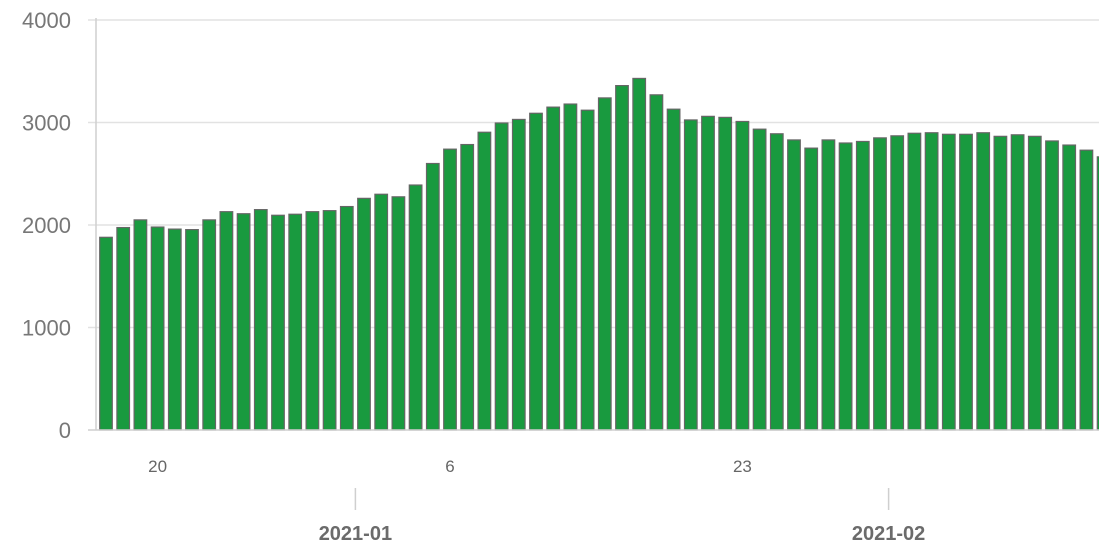 The height and width of the screenshot is (547, 1099). I want to click on x-axis-labels: 20 6 23 2021-01 2021-02, so click(536, 501).